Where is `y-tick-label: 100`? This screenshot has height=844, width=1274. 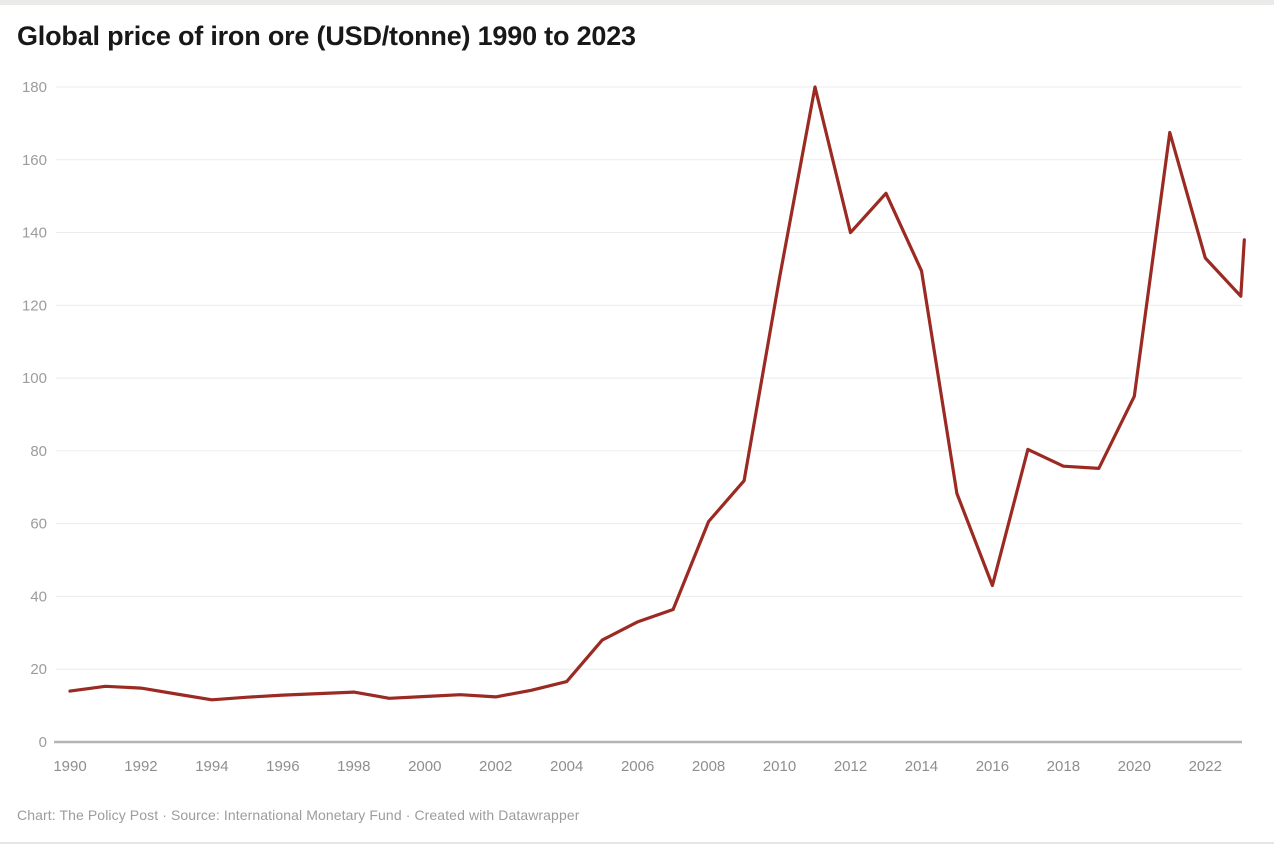 y-tick-label: 100 is located at coordinates (34, 378).